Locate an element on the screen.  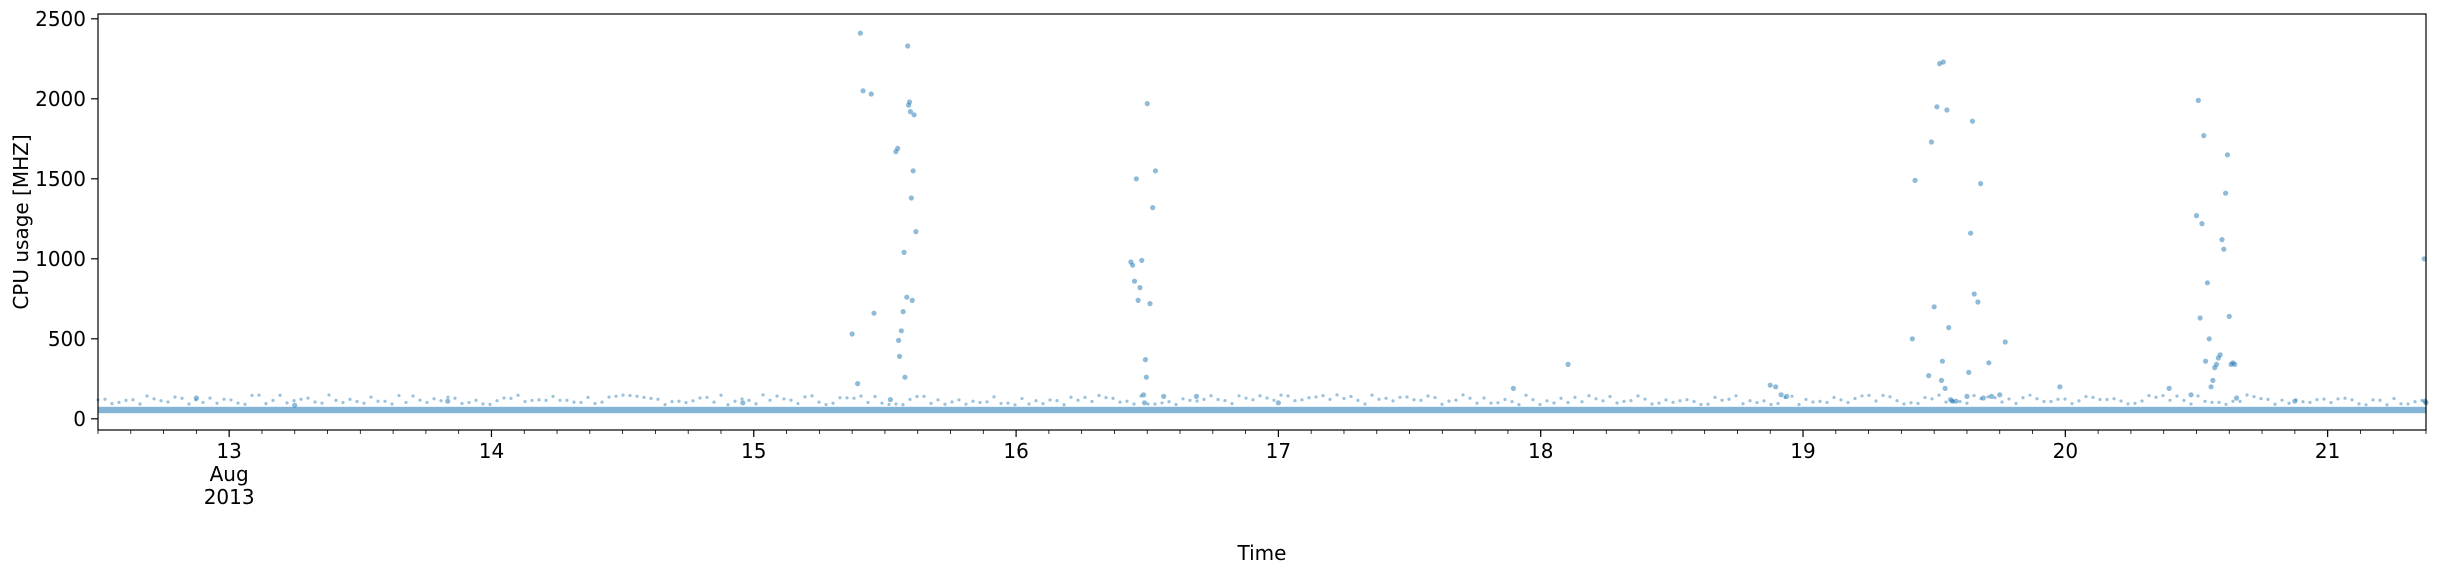
x-tick-label: 13 Aug 2013 is located at coordinates (229, 474).